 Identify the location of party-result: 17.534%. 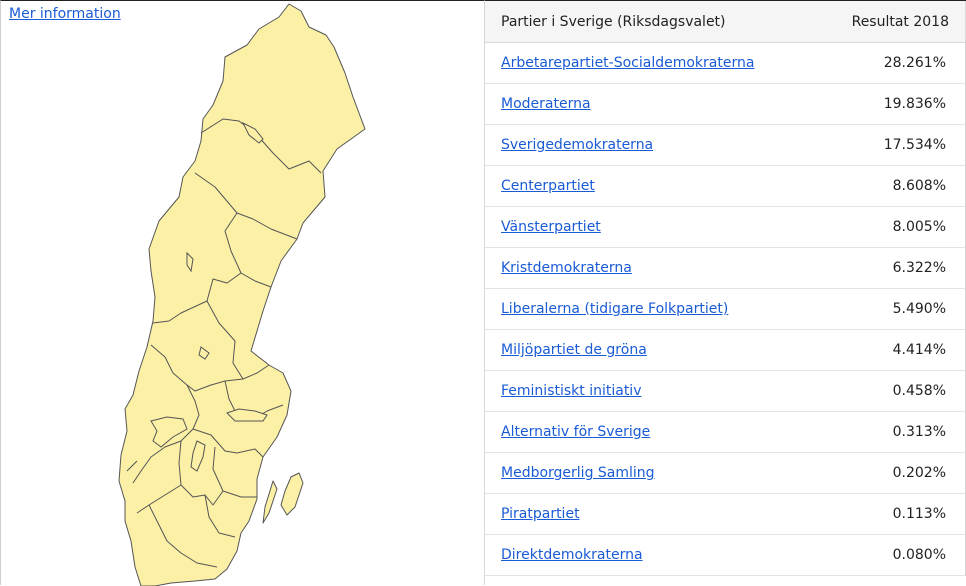
(914, 145).